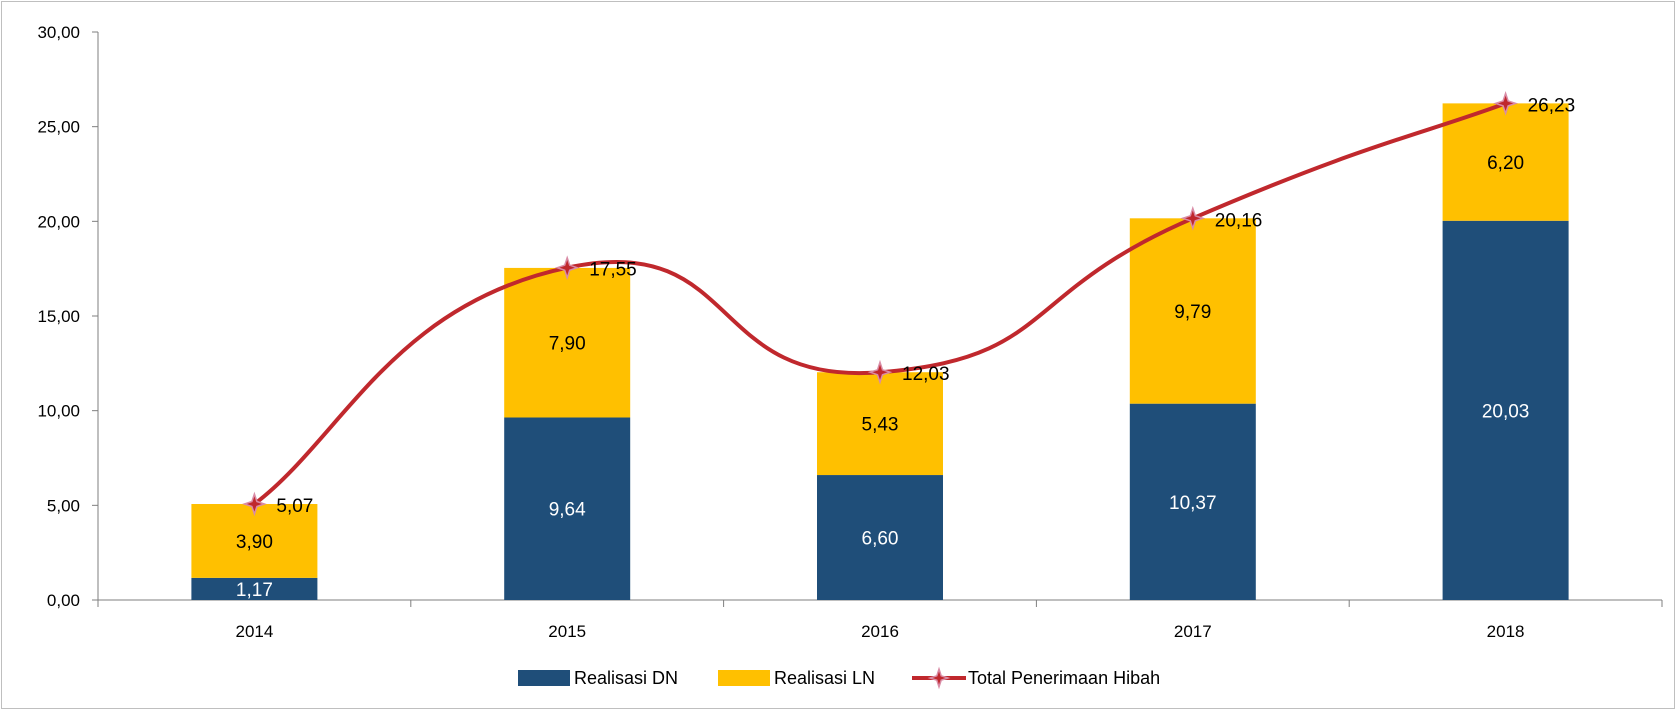 Image resolution: width=1678 pixels, height=712 pixels. Describe the element at coordinates (567, 631) in the screenshot. I see `x-tick-label: 2015` at that location.